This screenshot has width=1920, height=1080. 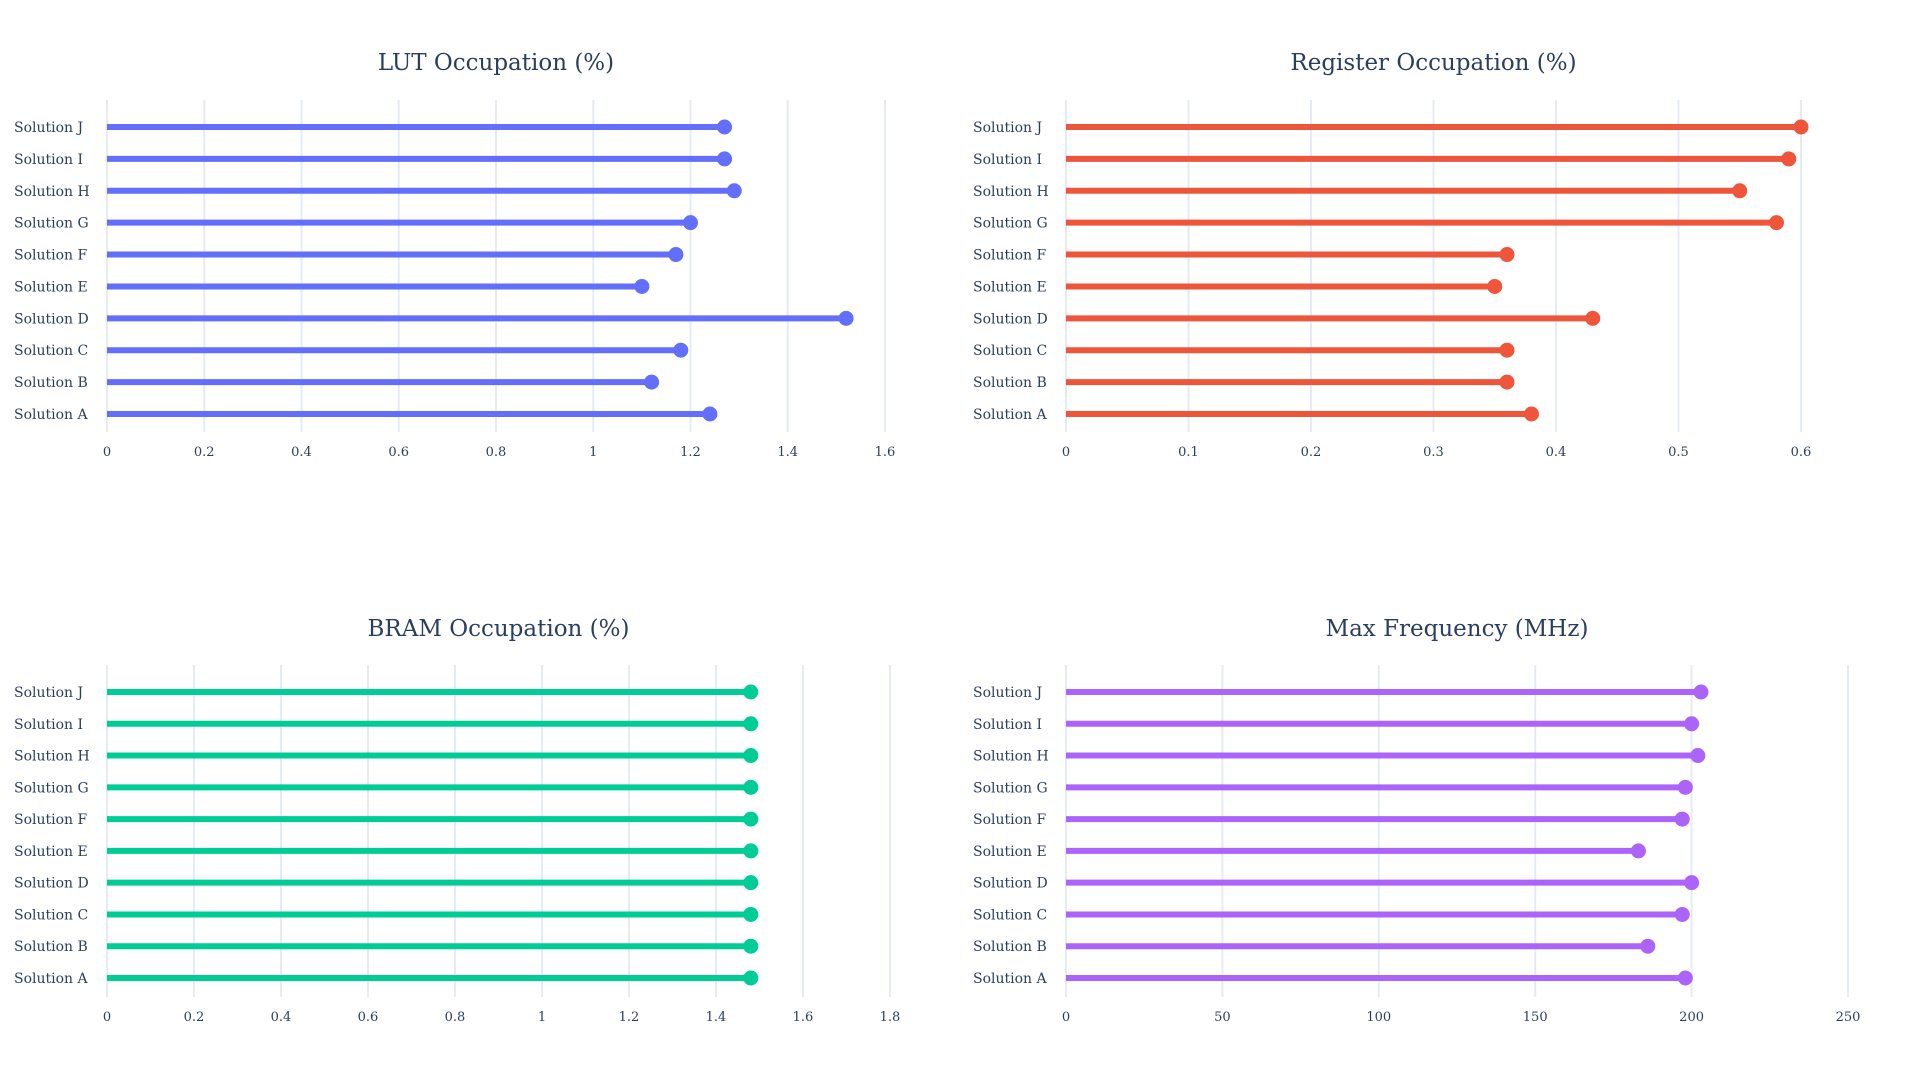 What do you see at coordinates (1222, 1017) in the screenshot?
I see `x-tick-label: 50` at bounding box center [1222, 1017].